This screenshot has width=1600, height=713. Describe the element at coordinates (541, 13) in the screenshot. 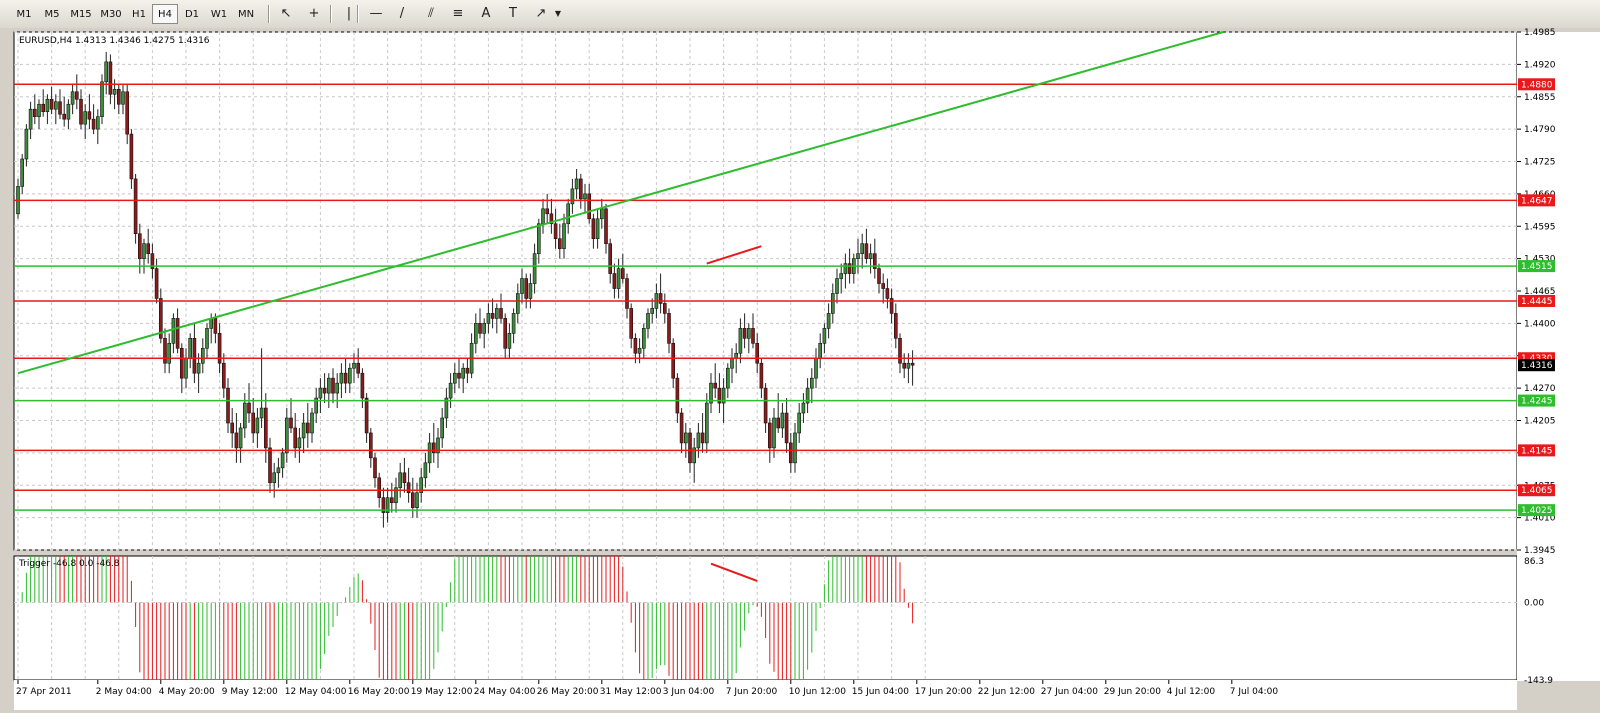

I see `arrows-menu-icon: ↗` at that location.